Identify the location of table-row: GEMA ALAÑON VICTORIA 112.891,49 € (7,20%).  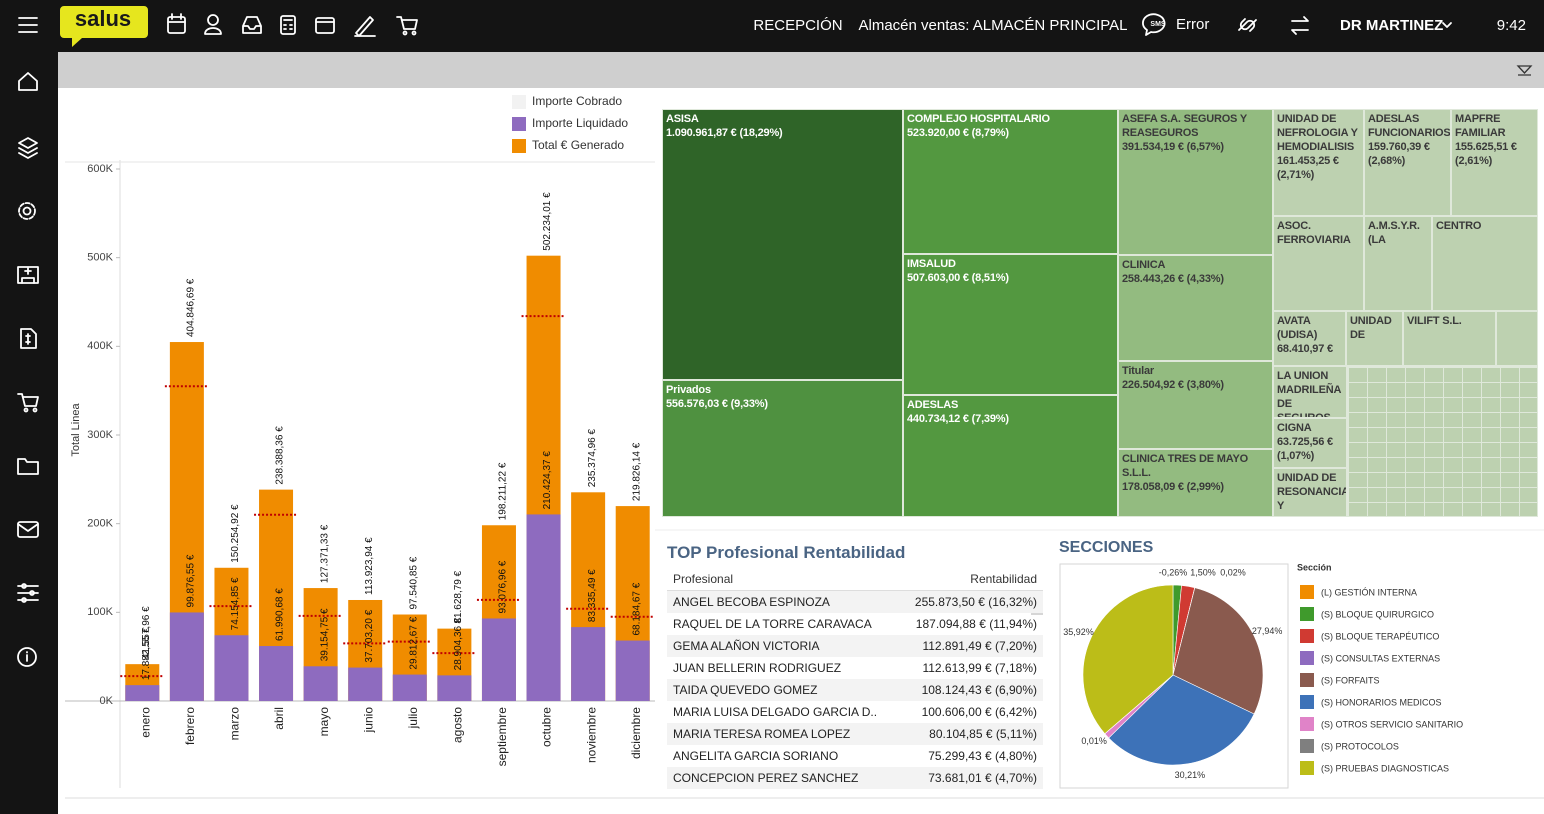
(855, 646).